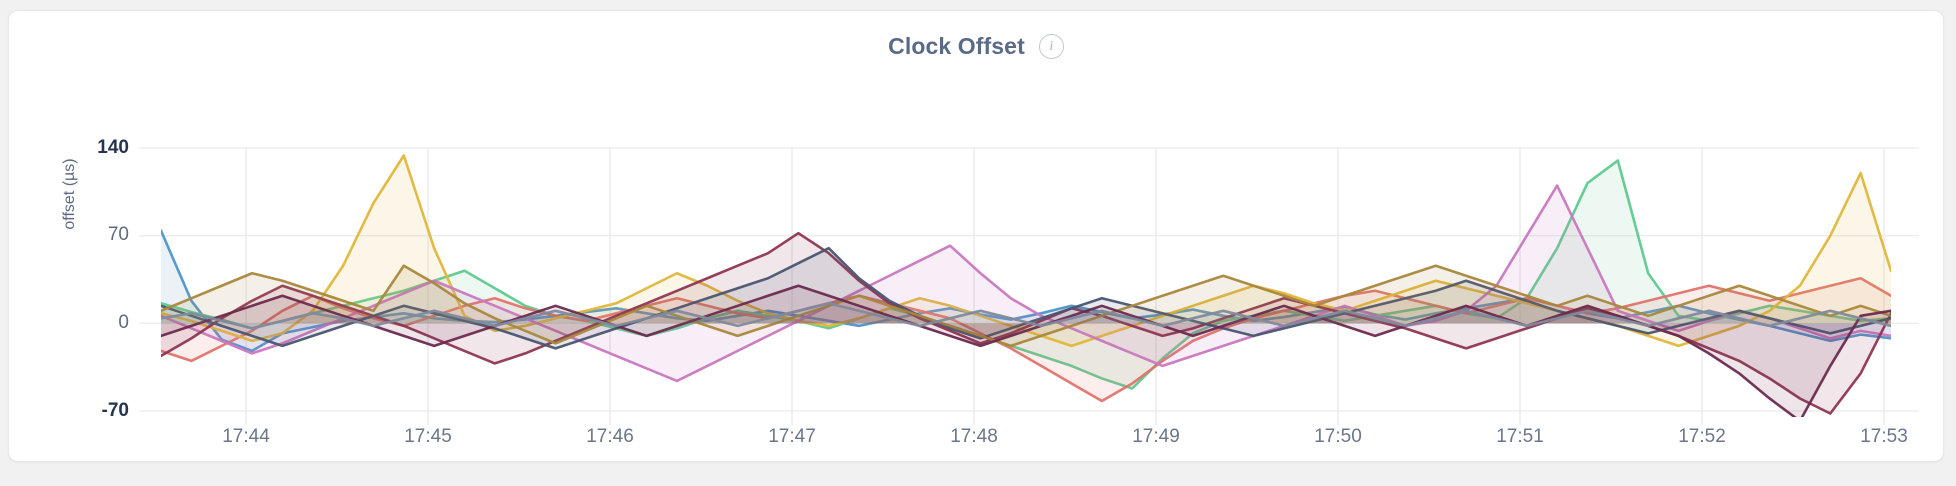 This screenshot has height=486, width=1956. I want to click on x-tick-label: 17:49, so click(1156, 436).